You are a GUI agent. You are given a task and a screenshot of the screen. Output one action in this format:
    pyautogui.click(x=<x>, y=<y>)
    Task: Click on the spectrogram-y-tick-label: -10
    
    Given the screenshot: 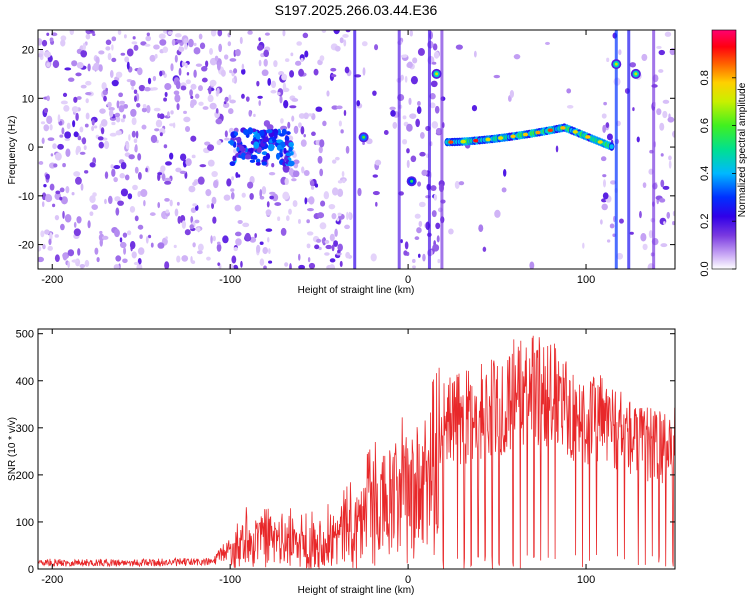 What is the action you would take?
    pyautogui.click(x=26, y=197)
    